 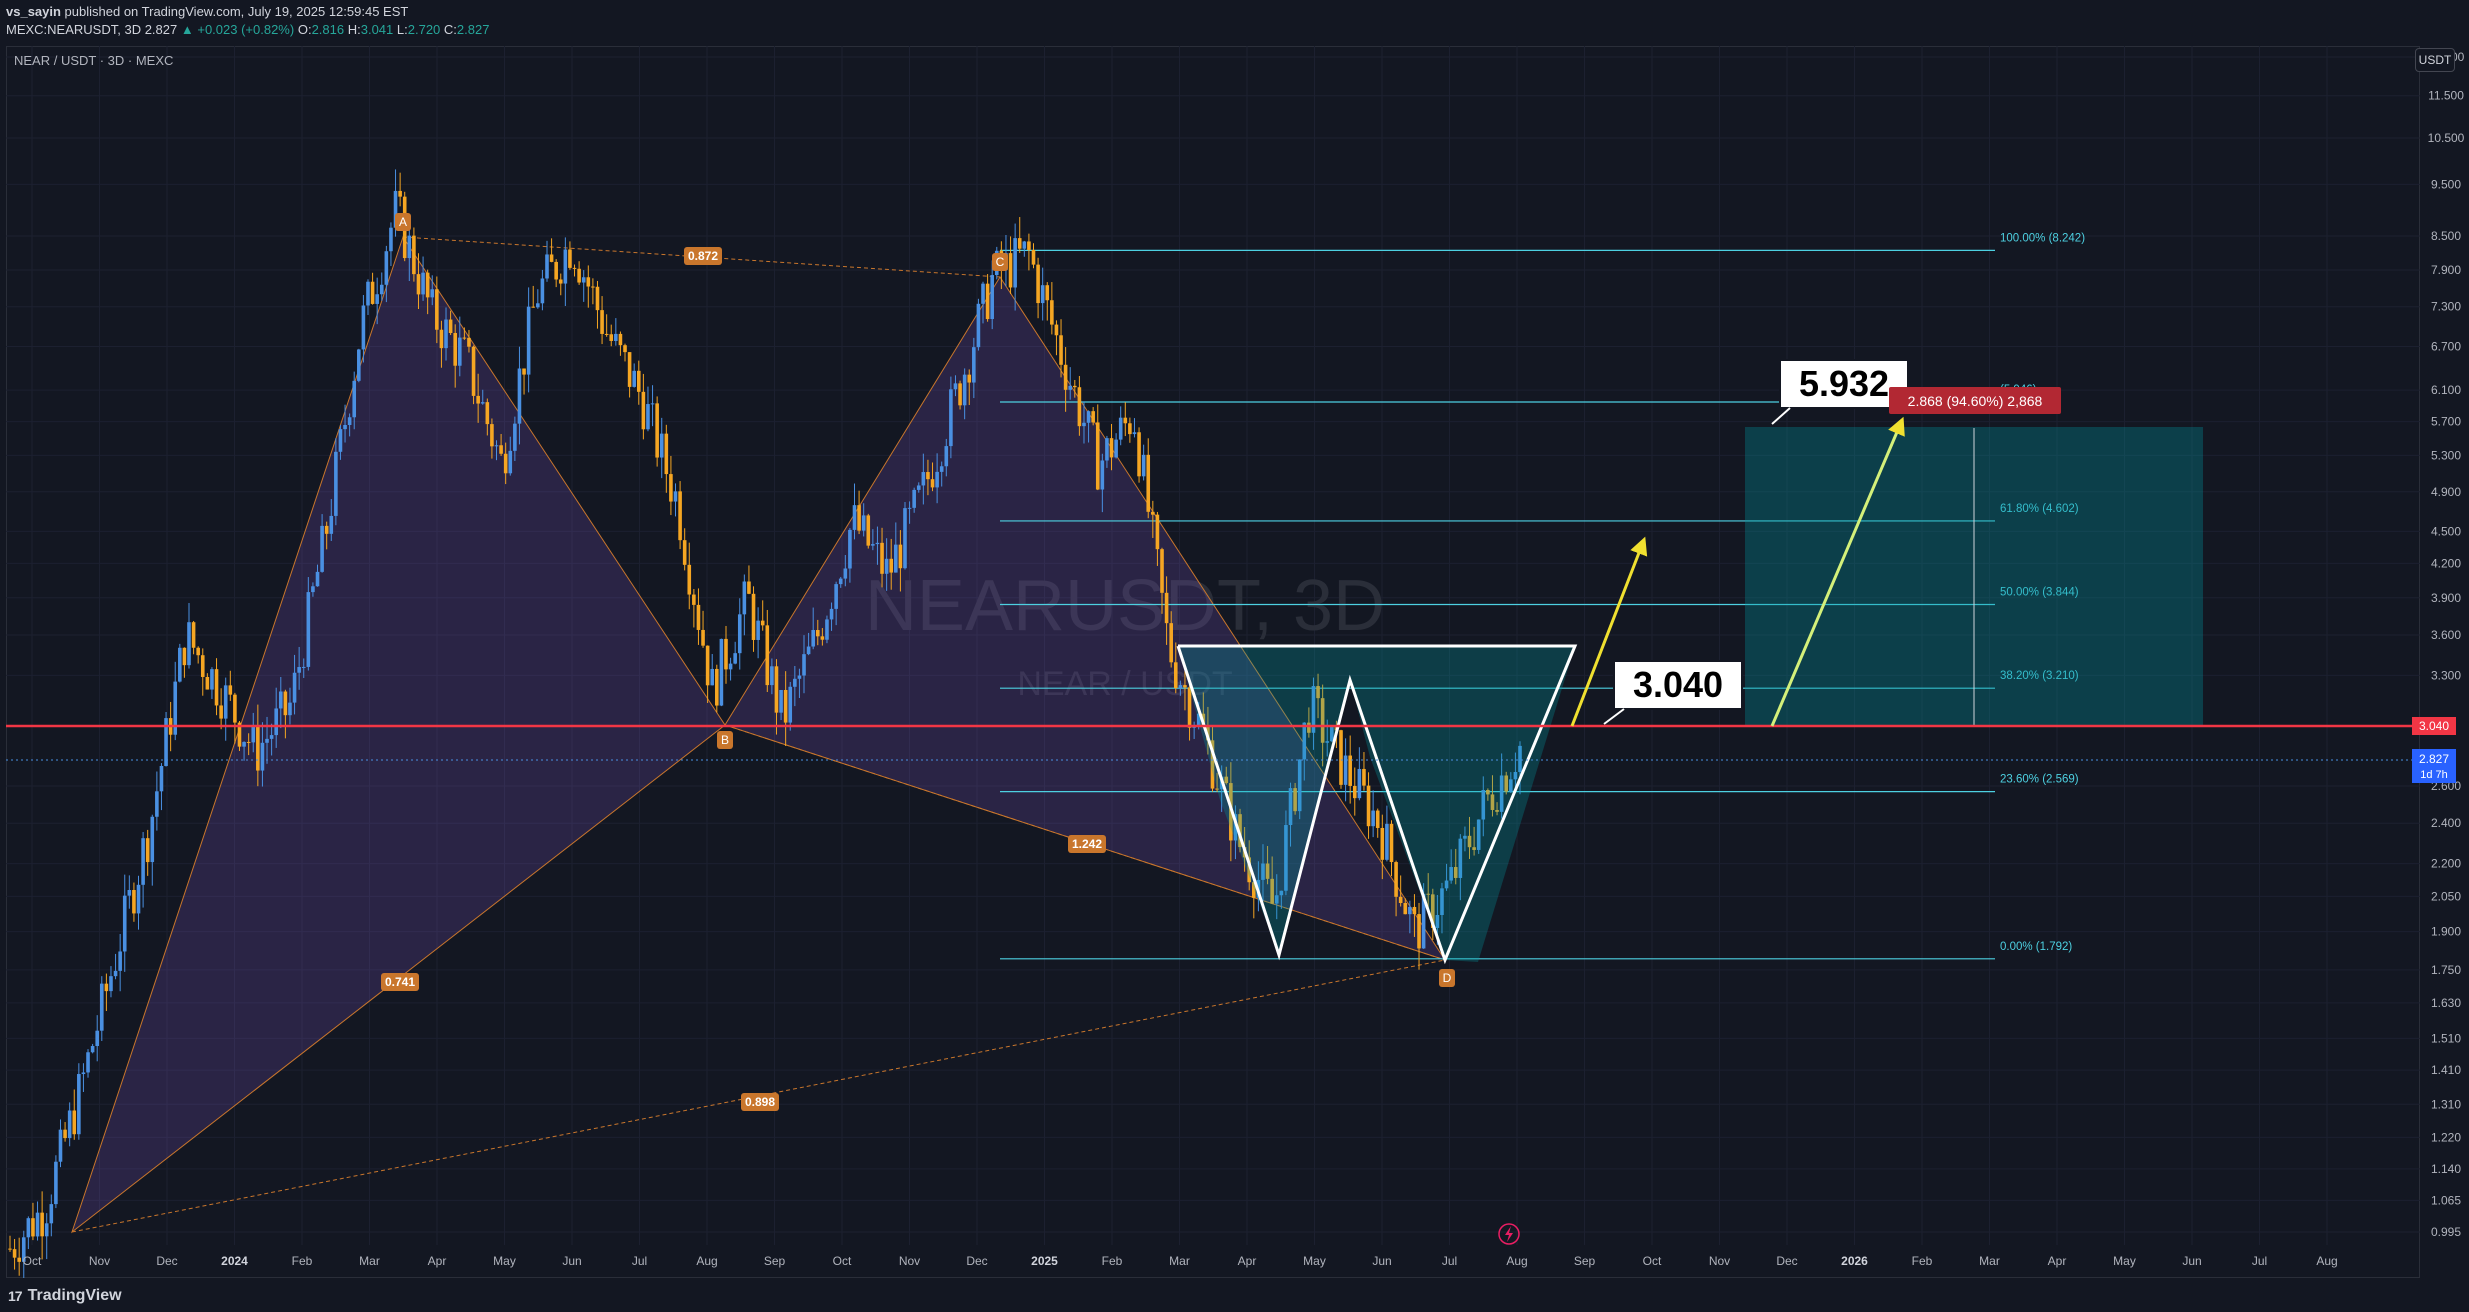 What do you see at coordinates (2446, 675) in the screenshot?
I see `price-tick: 3.300` at bounding box center [2446, 675].